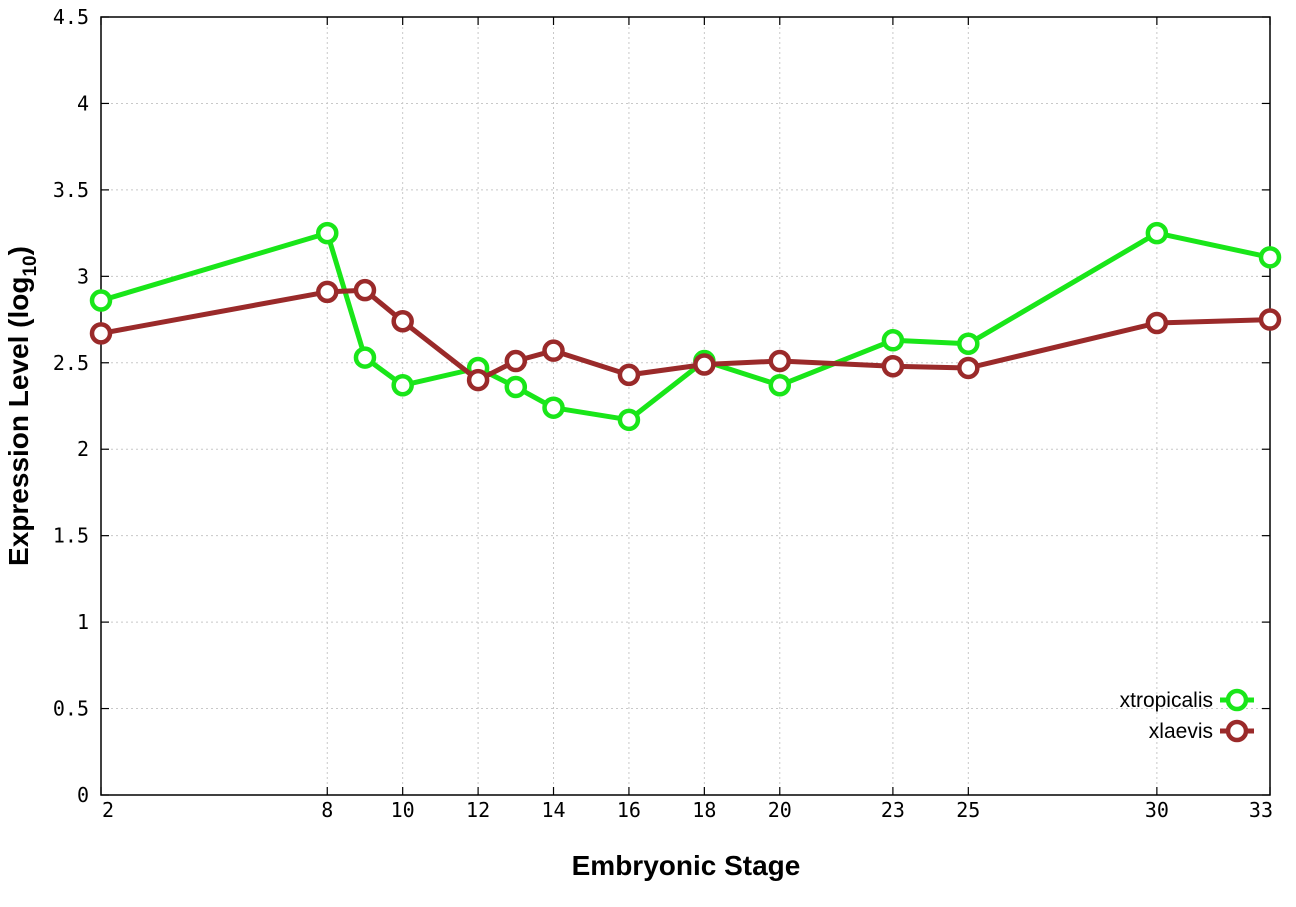  What do you see at coordinates (30, 265) in the screenshot?
I see `y-axis-title-subscript: 10` at bounding box center [30, 265].